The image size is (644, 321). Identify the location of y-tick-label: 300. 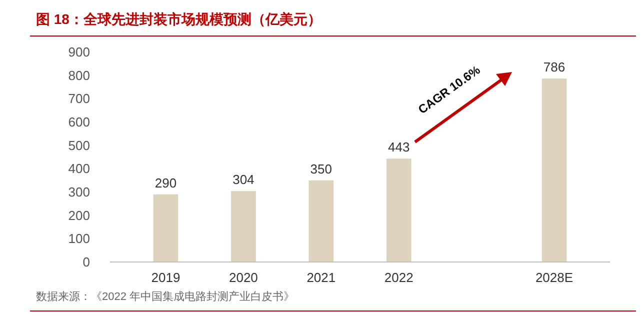
(79, 192).